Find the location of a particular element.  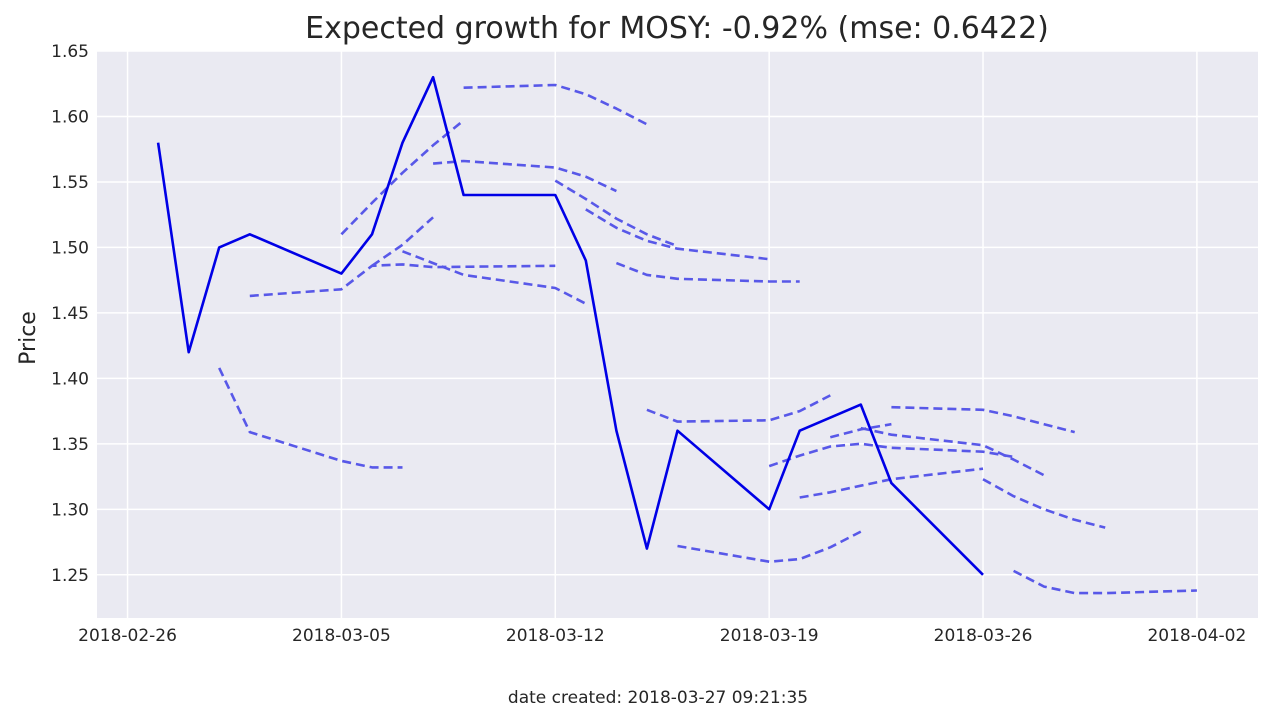

y-tick-label: 1.50 is located at coordinates (70, 248).